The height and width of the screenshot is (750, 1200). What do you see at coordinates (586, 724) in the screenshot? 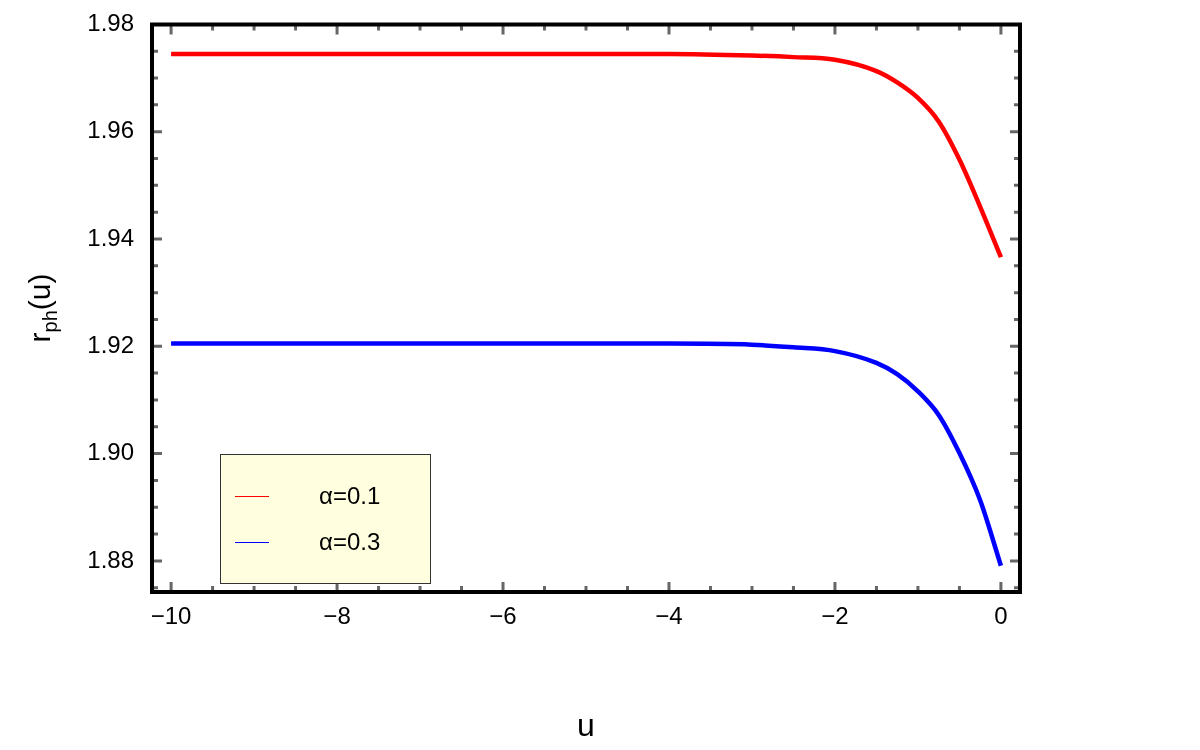
I see `x-axis-title: u` at bounding box center [586, 724].